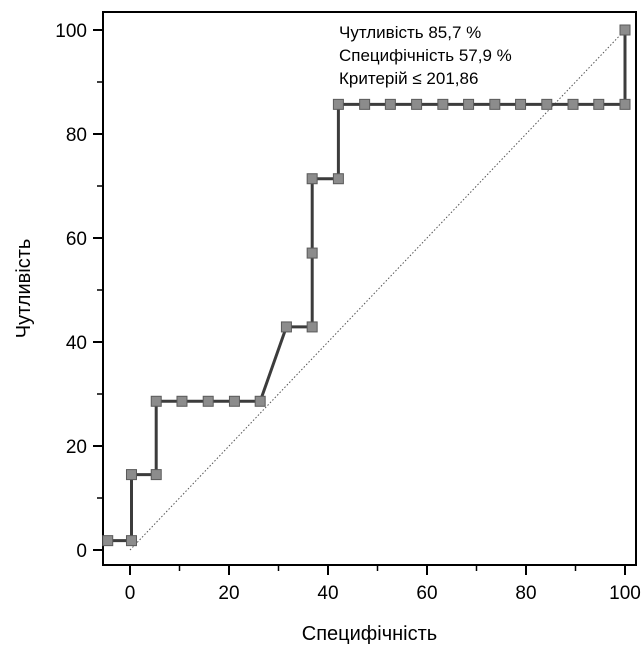  Describe the element at coordinates (525, 593) in the screenshot. I see `x-tick-label: 80` at that location.